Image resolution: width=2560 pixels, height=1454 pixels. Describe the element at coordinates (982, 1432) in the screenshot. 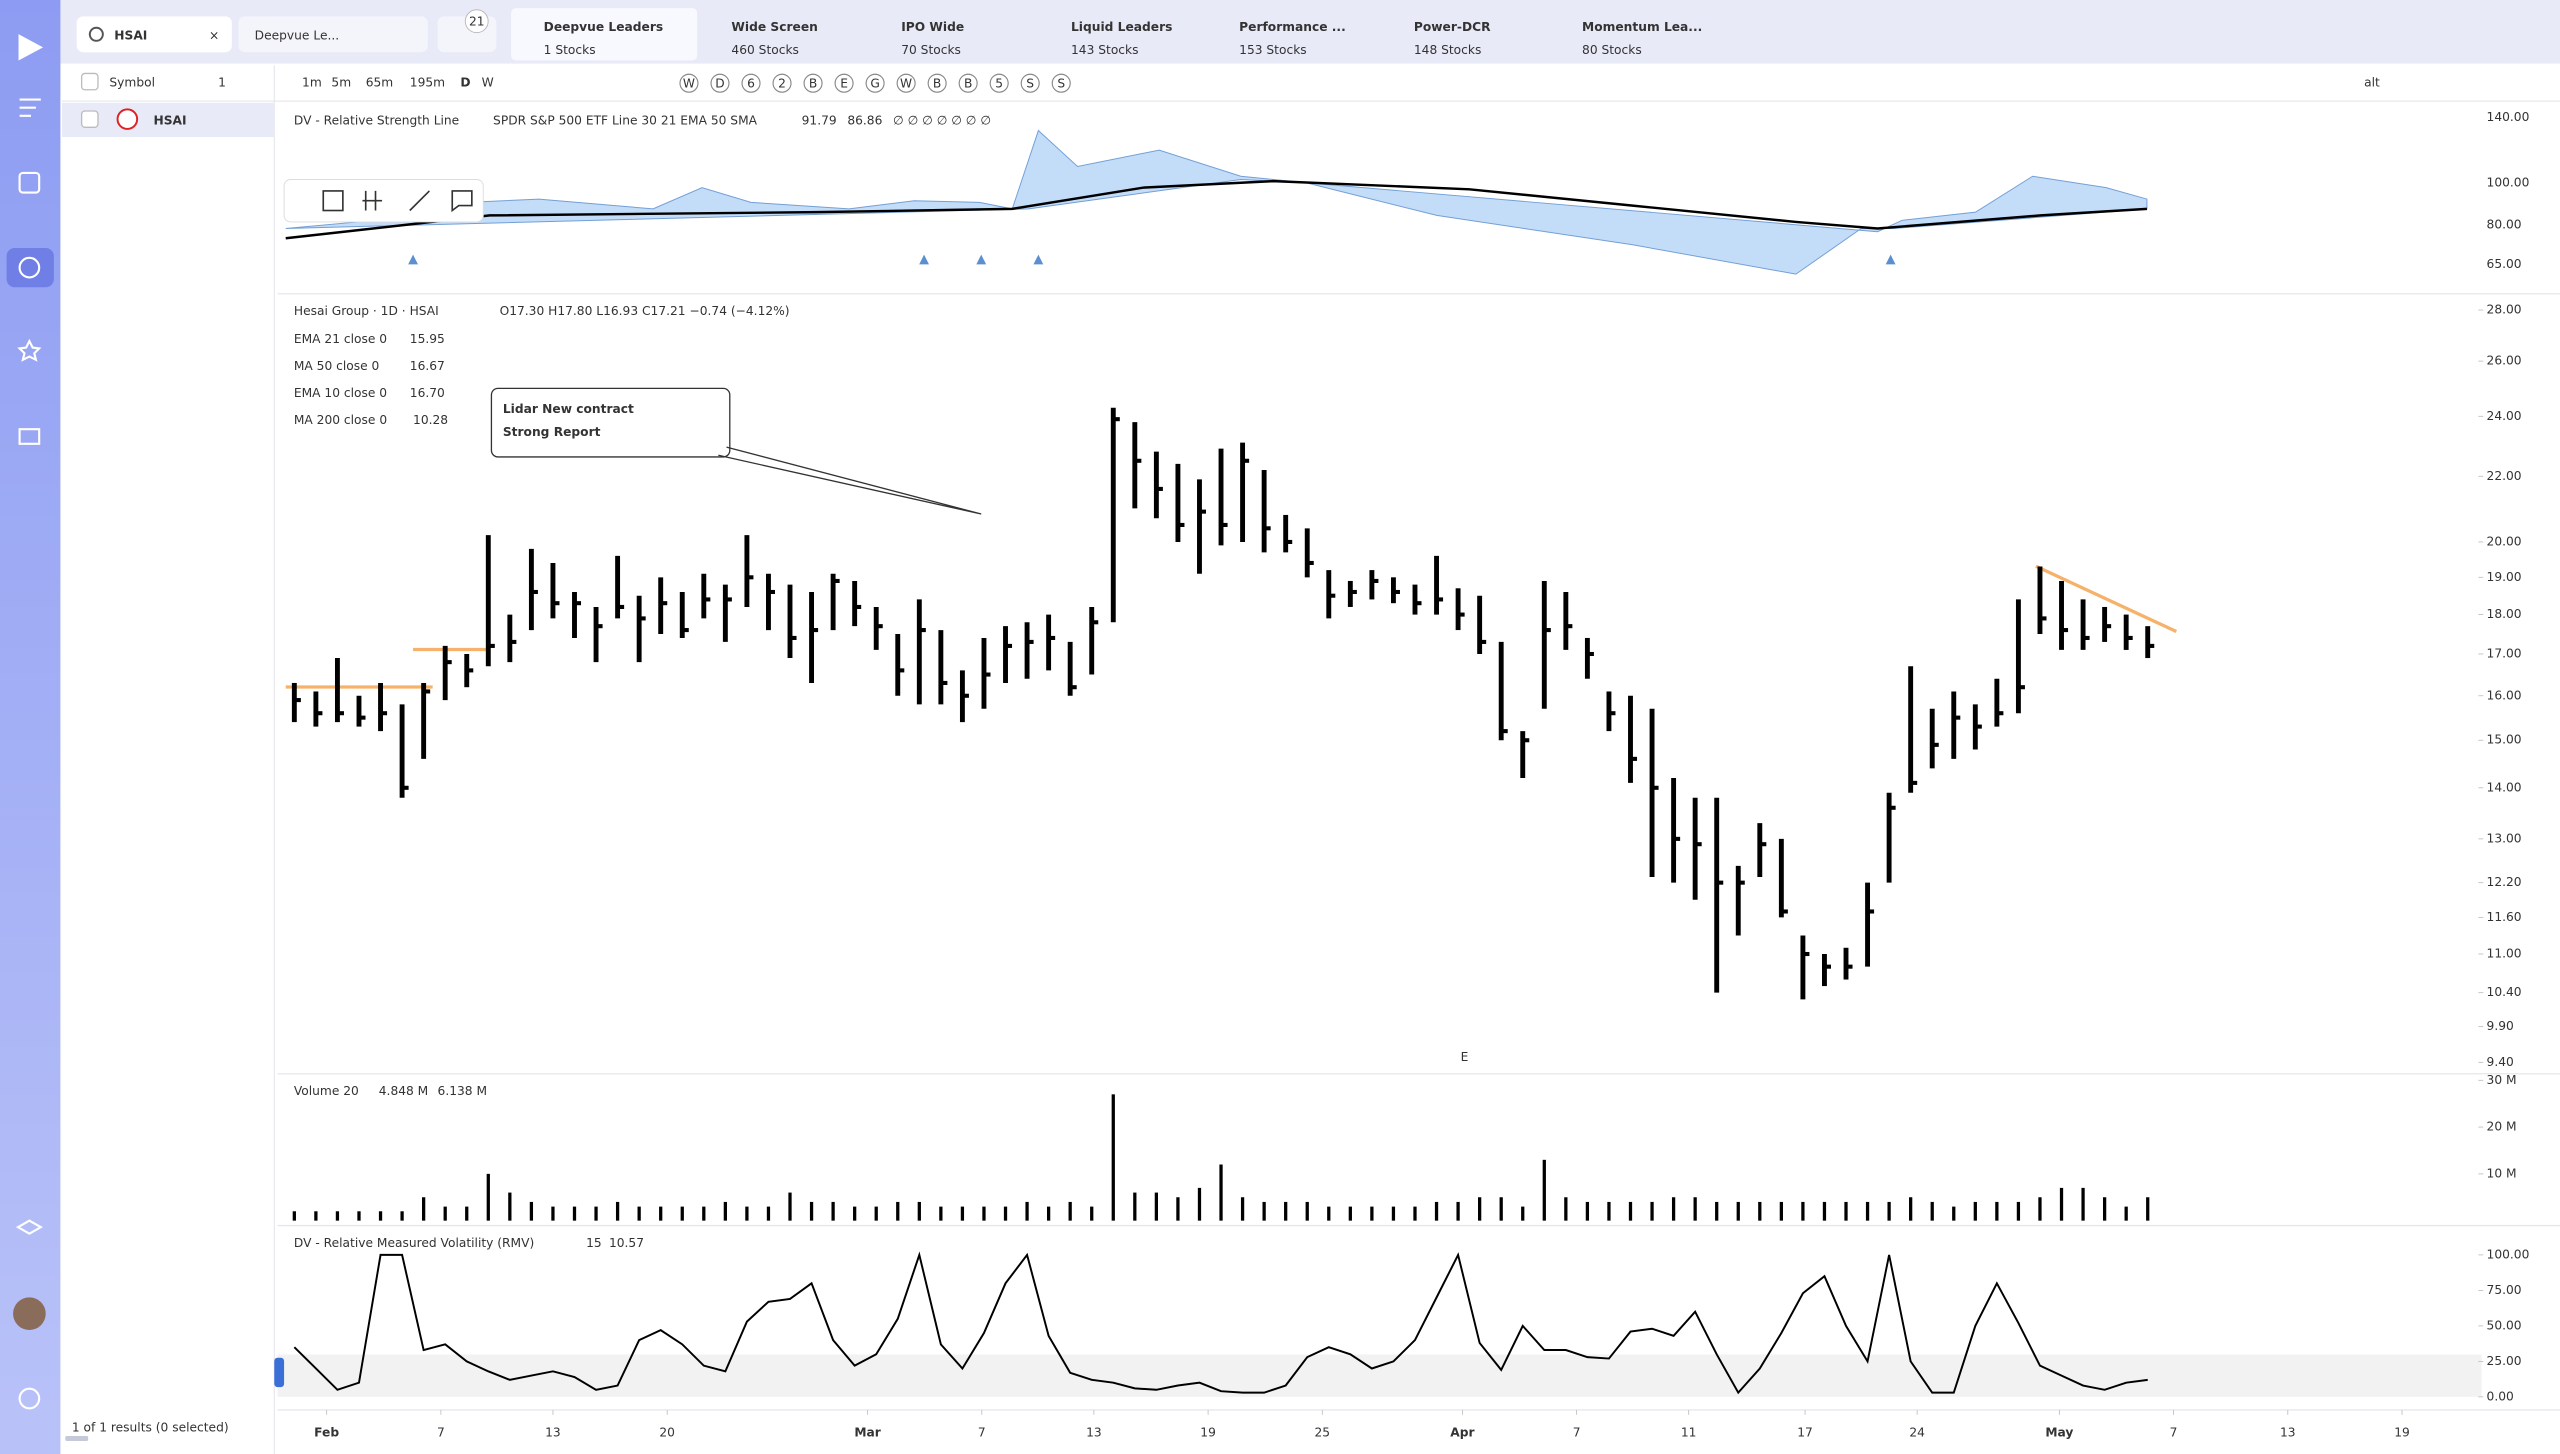

I see `x-tick-label: 7` at that location.